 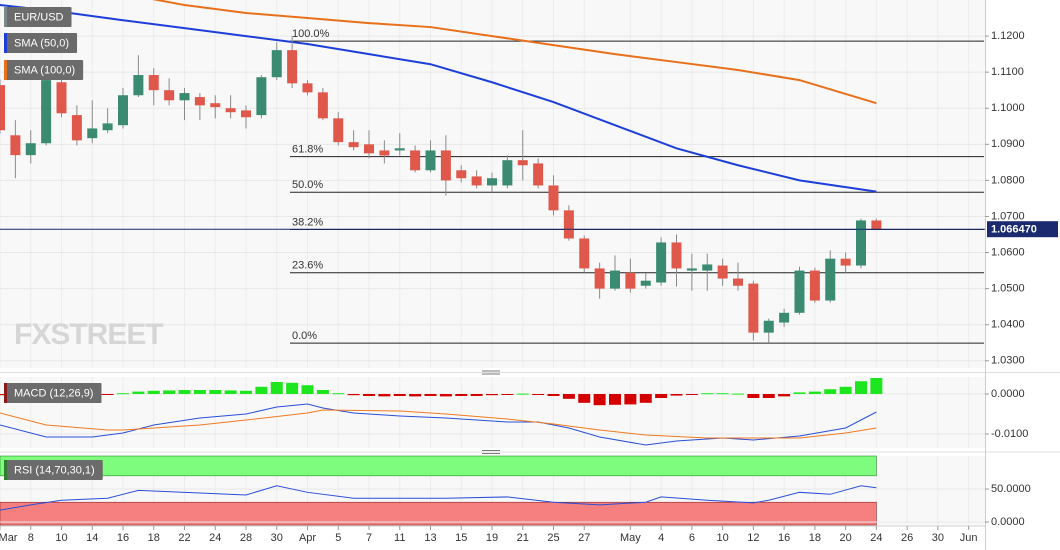 I want to click on y-tick-label: 1.1100, so click(x=1007, y=72).